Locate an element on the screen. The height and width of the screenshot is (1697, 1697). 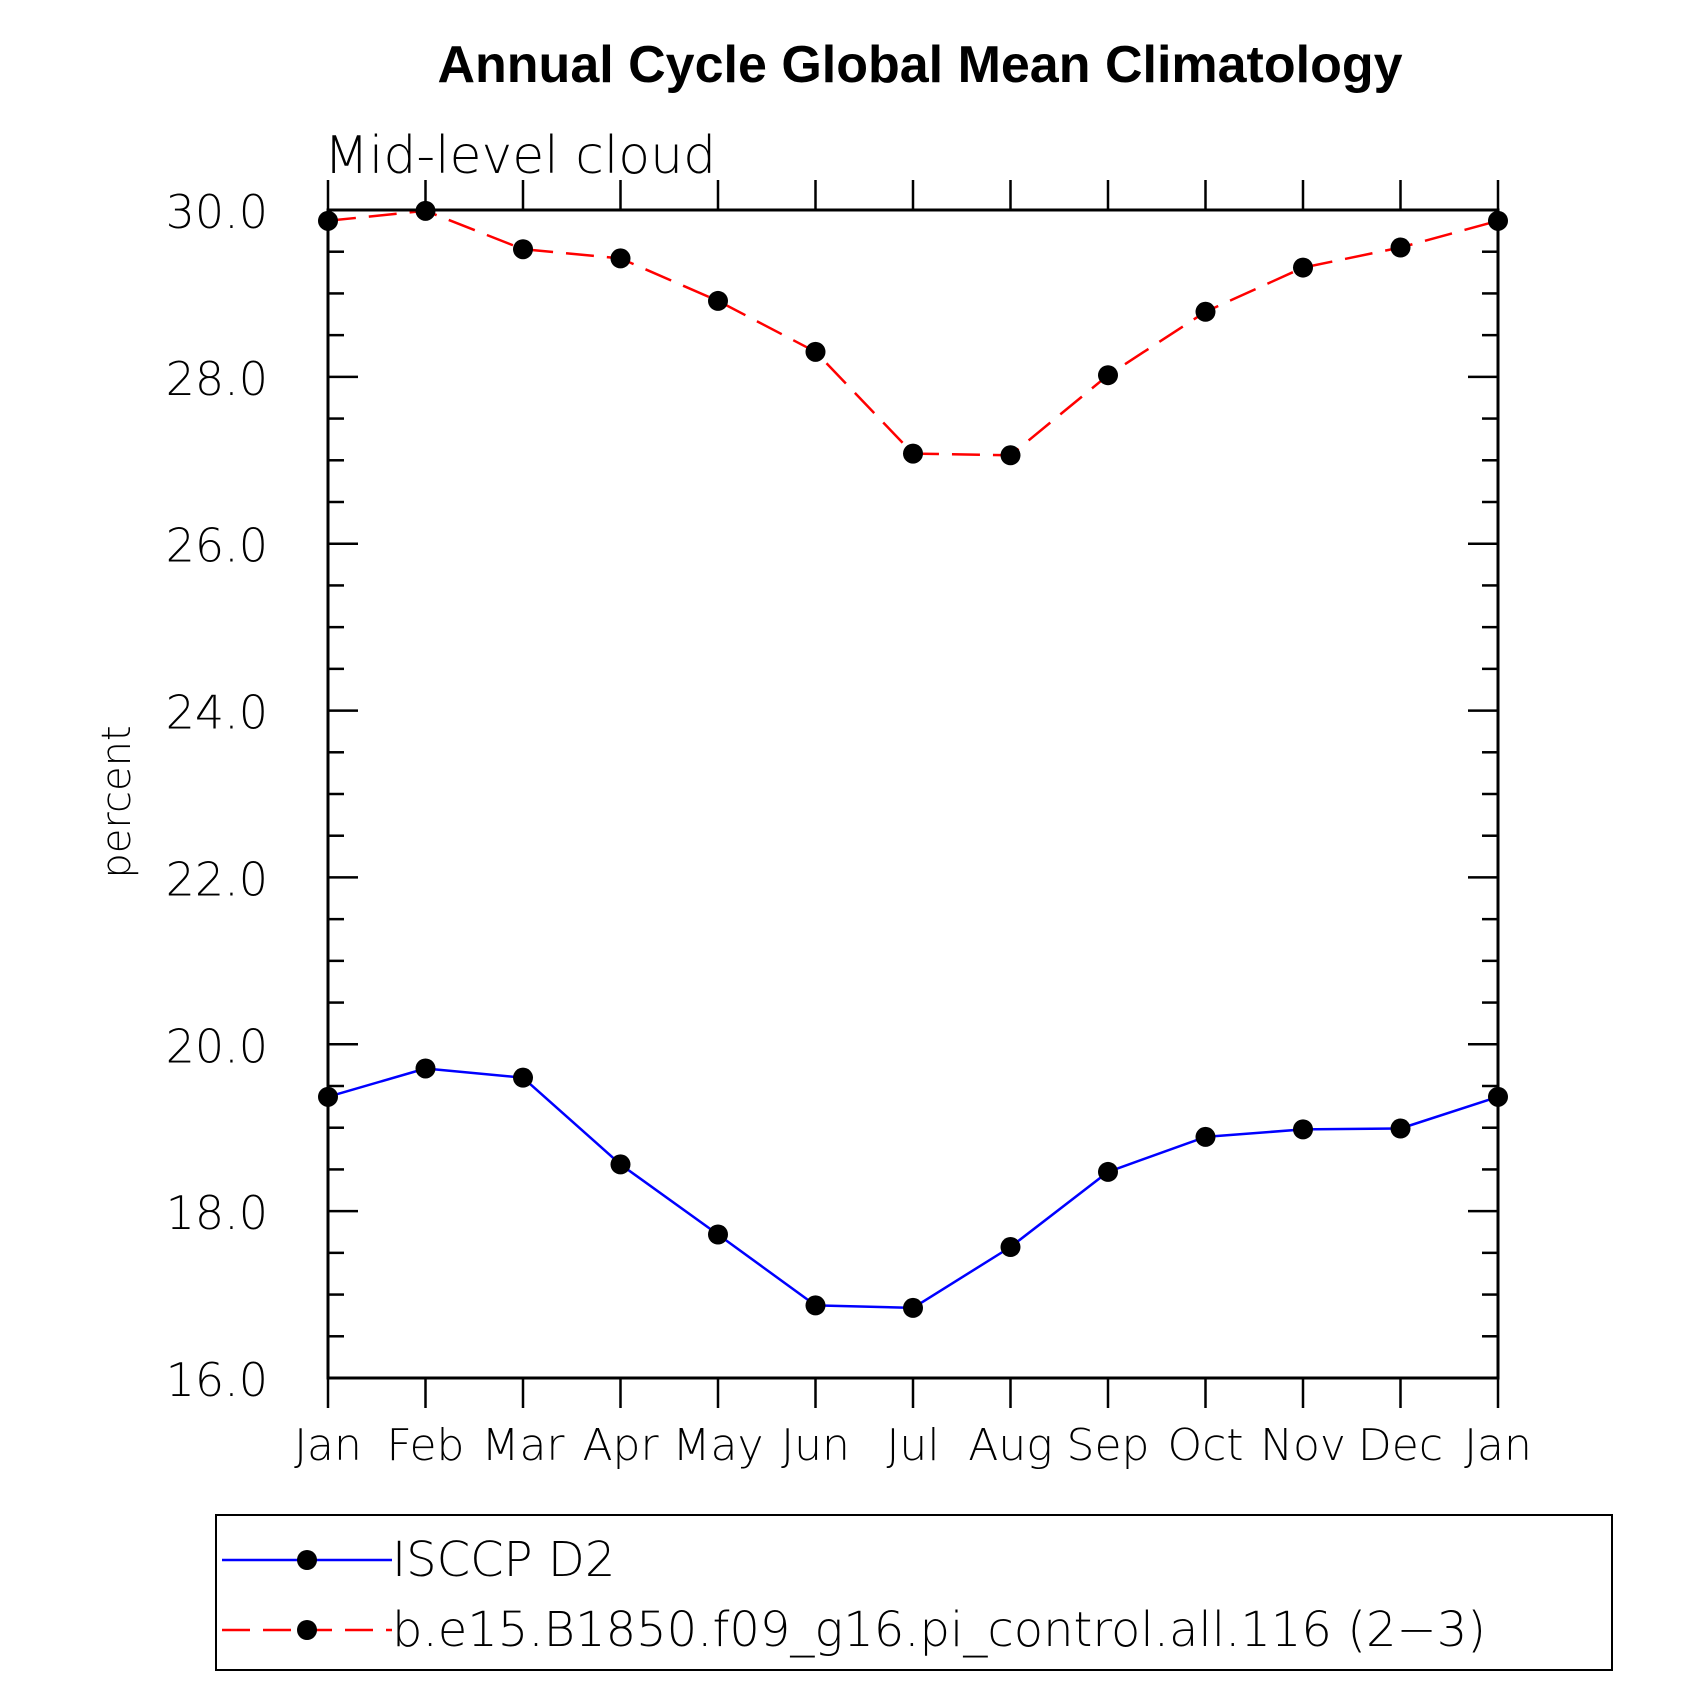
legend-box is located at coordinates (914, 1592).